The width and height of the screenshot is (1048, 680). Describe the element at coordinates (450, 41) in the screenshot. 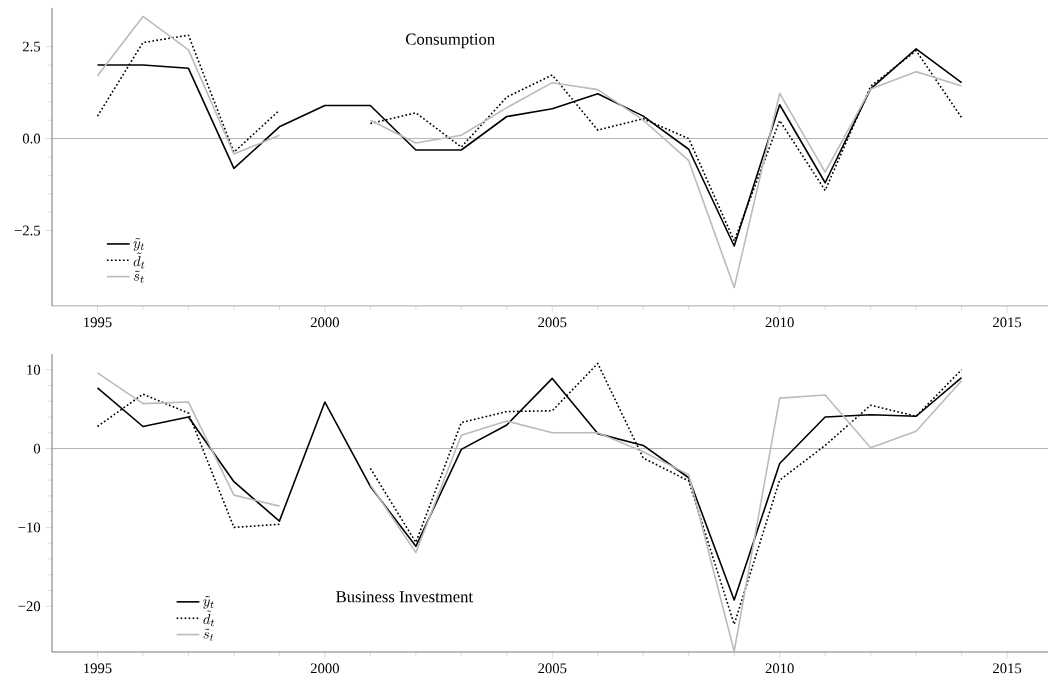

I see `text: Consumption` at that location.